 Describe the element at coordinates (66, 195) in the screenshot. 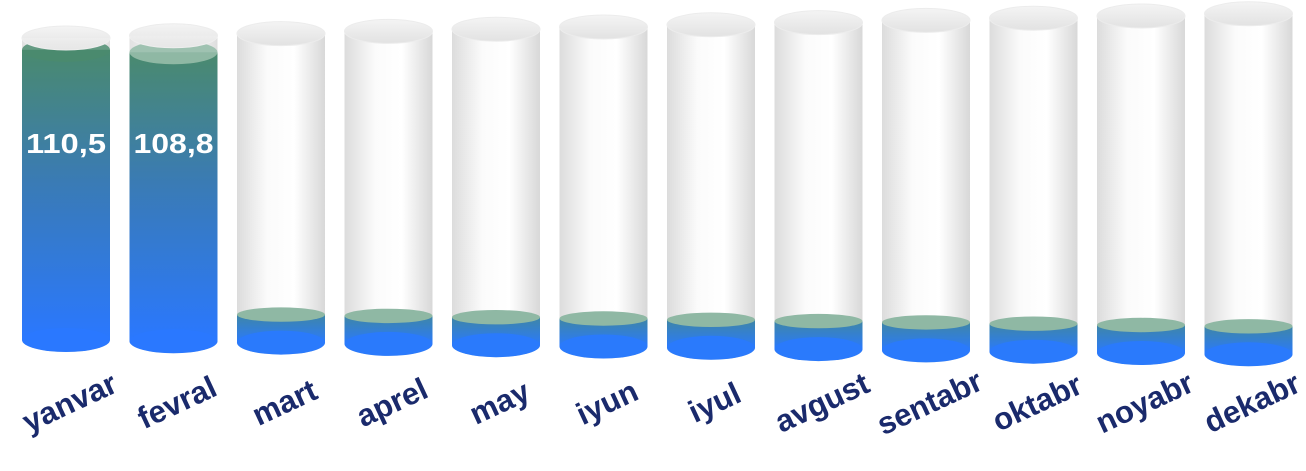

I see `bar-fill-yanvar` at that location.